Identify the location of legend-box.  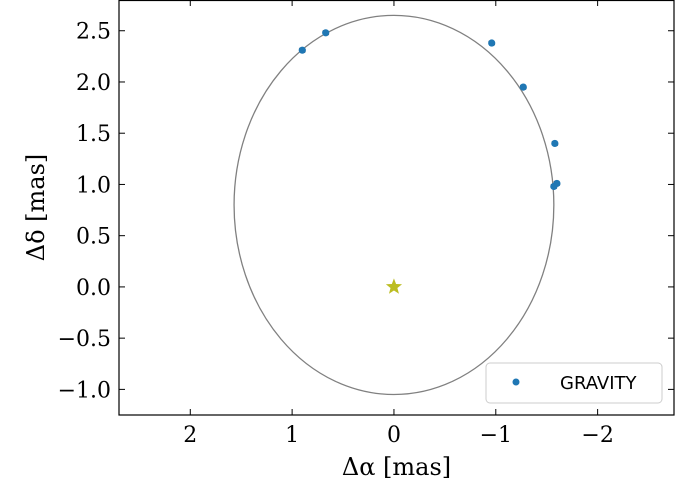
(574, 383).